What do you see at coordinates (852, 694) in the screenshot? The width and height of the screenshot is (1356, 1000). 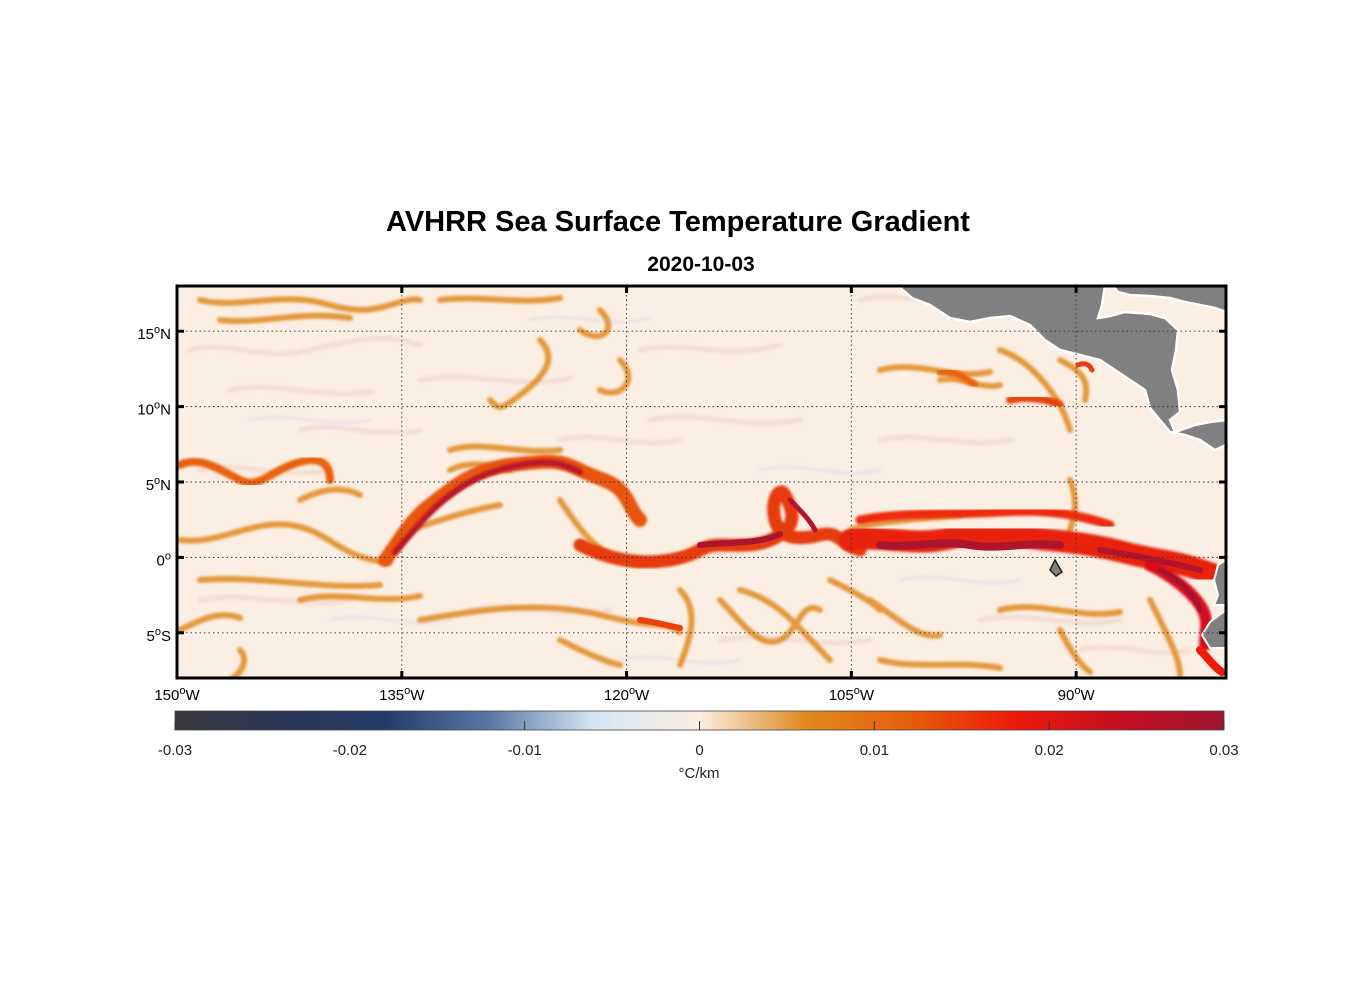 I see `lon-tick-label: 105oW` at bounding box center [852, 694].